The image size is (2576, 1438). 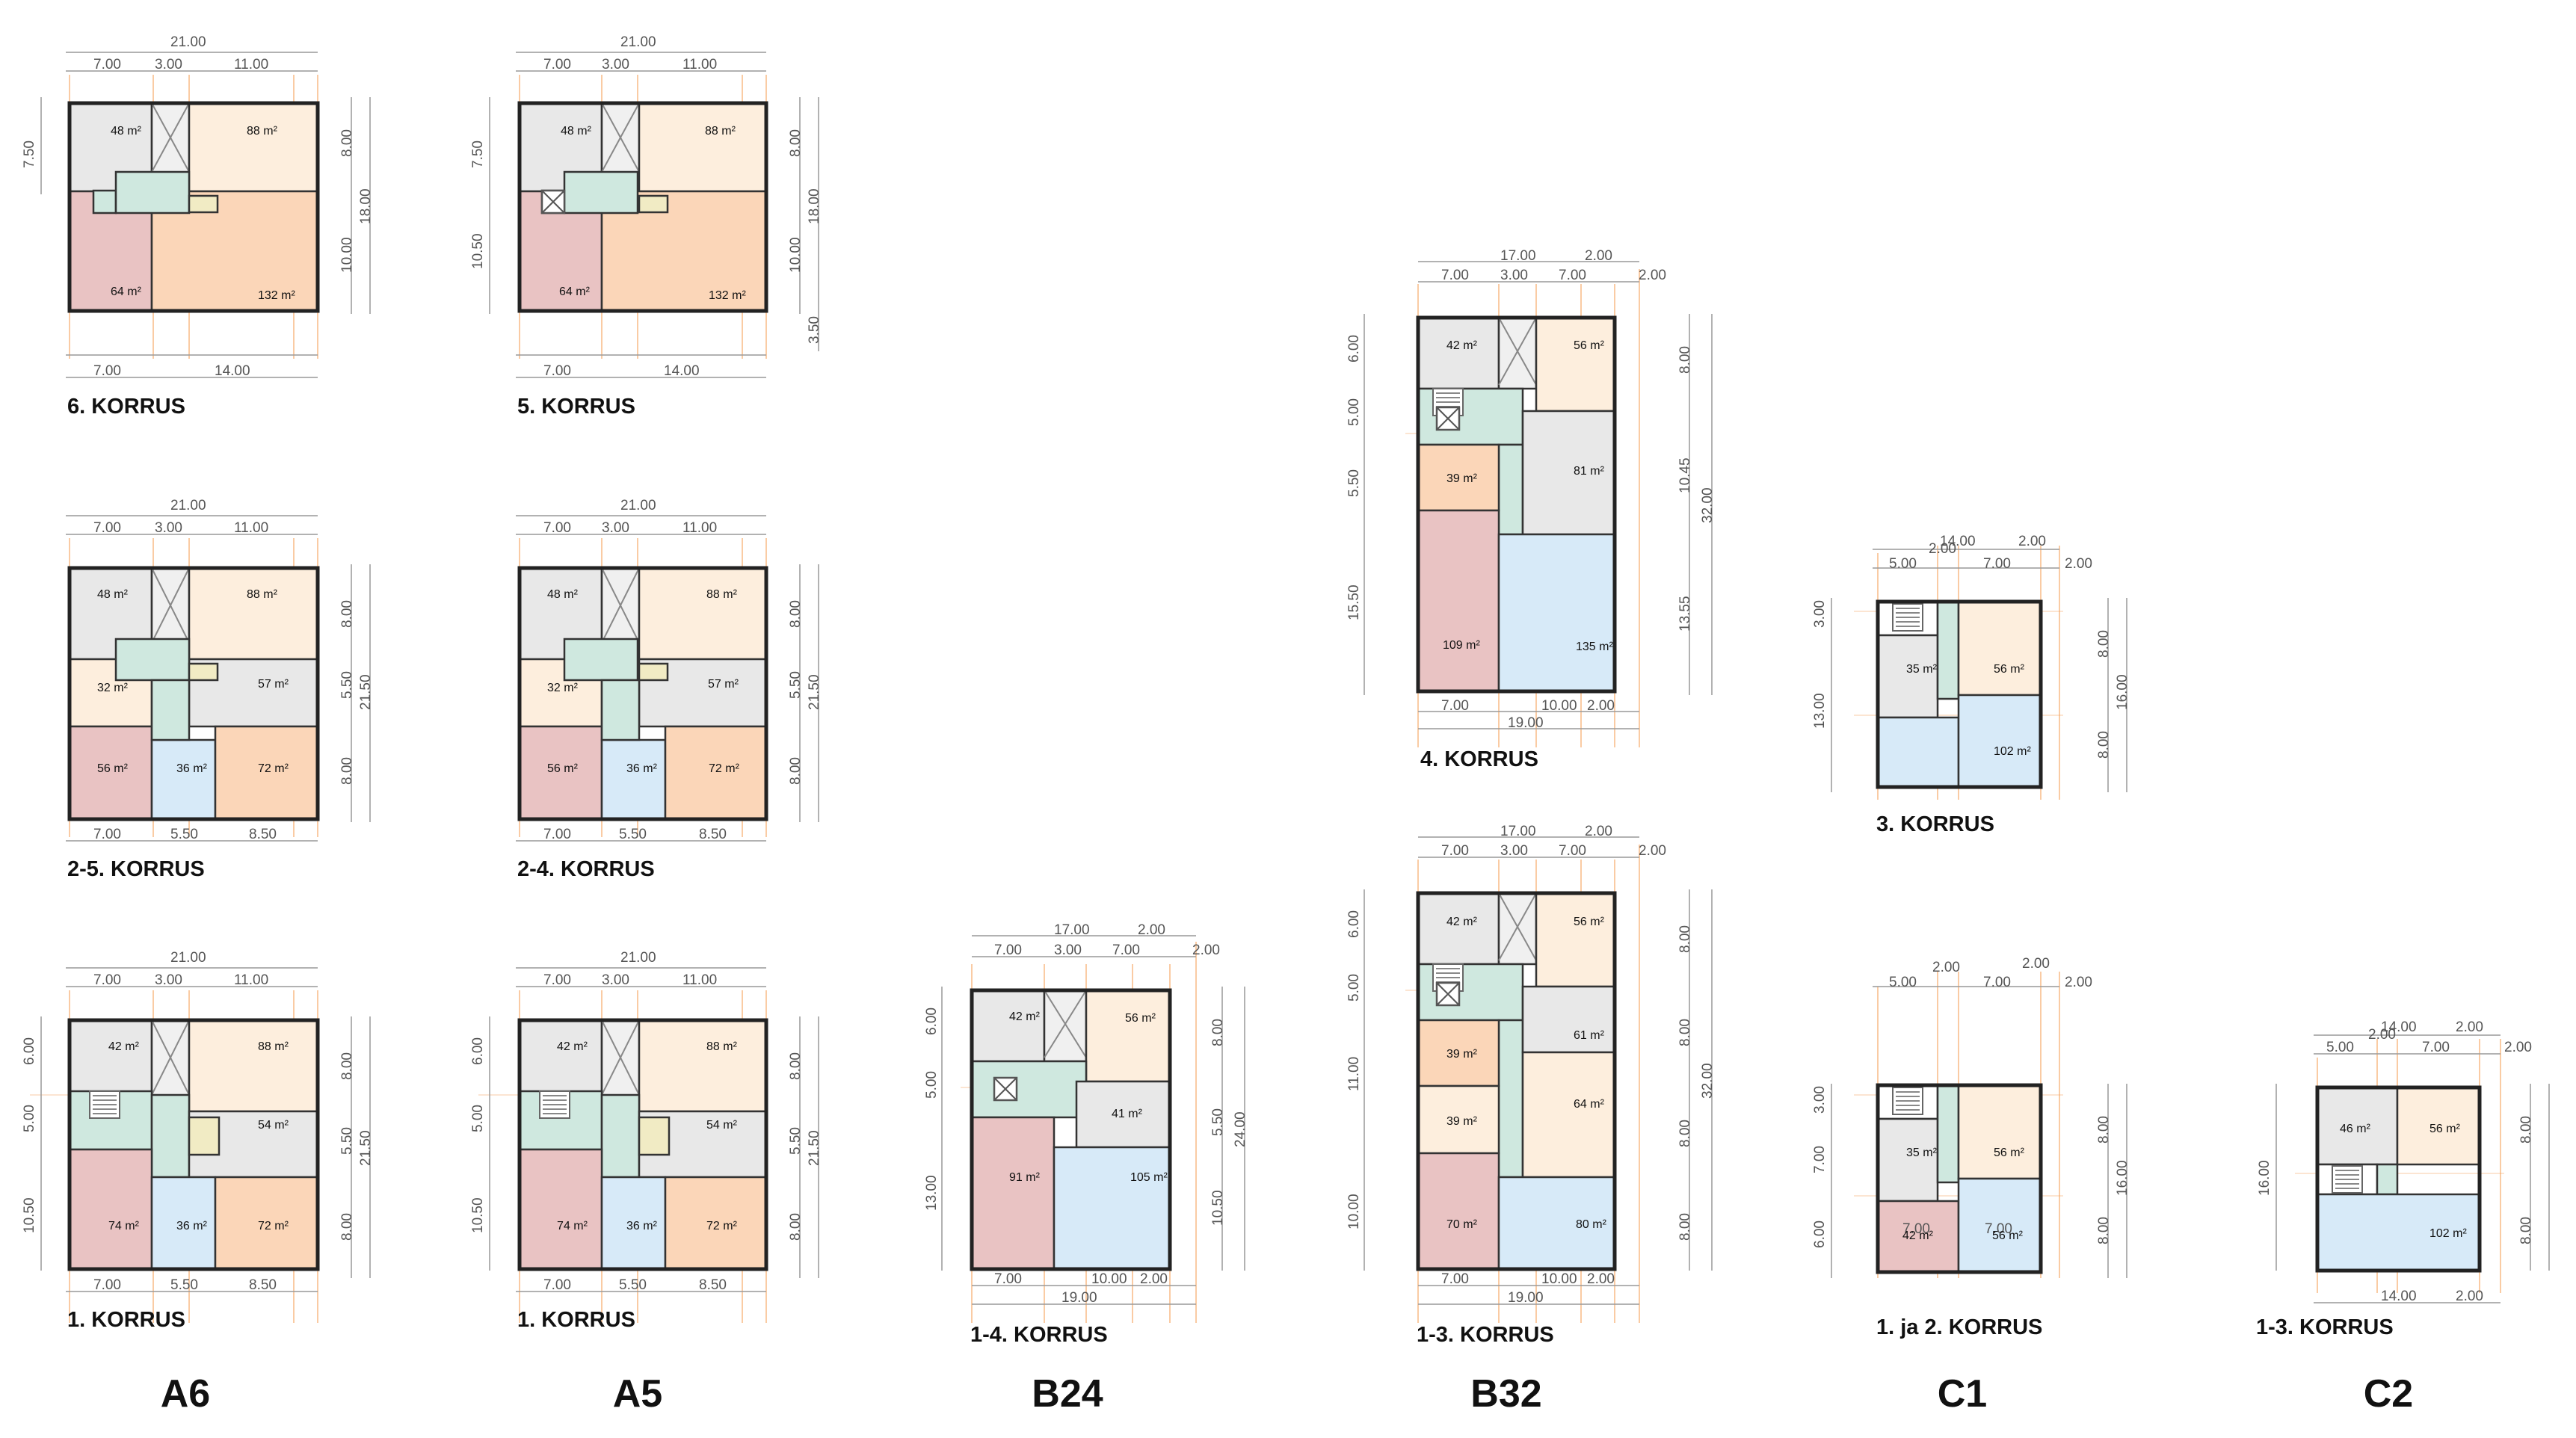 What do you see at coordinates (1068, 950) in the screenshot?
I see `dim-b24-t4: 3.00` at bounding box center [1068, 950].